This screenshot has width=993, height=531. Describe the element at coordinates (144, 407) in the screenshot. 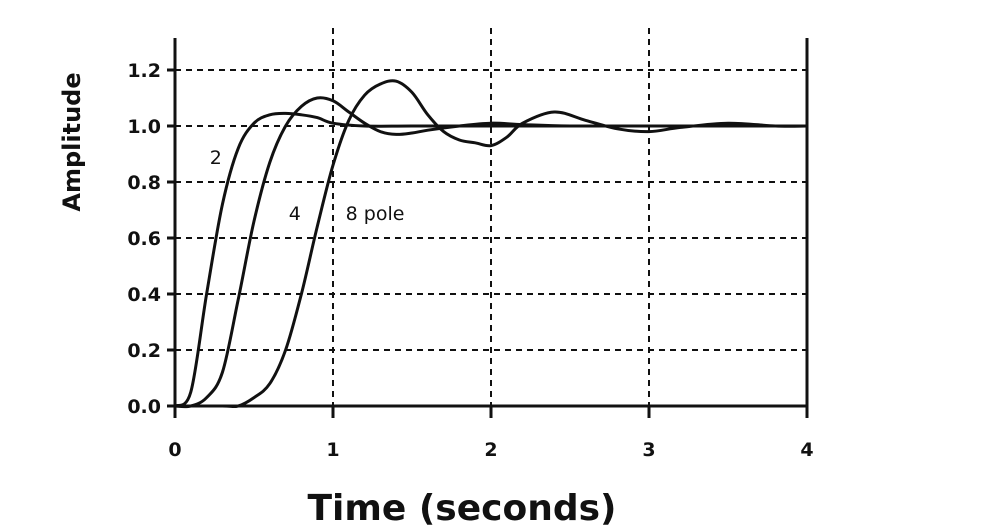

I see `y-tick-label: 0.0` at that location.